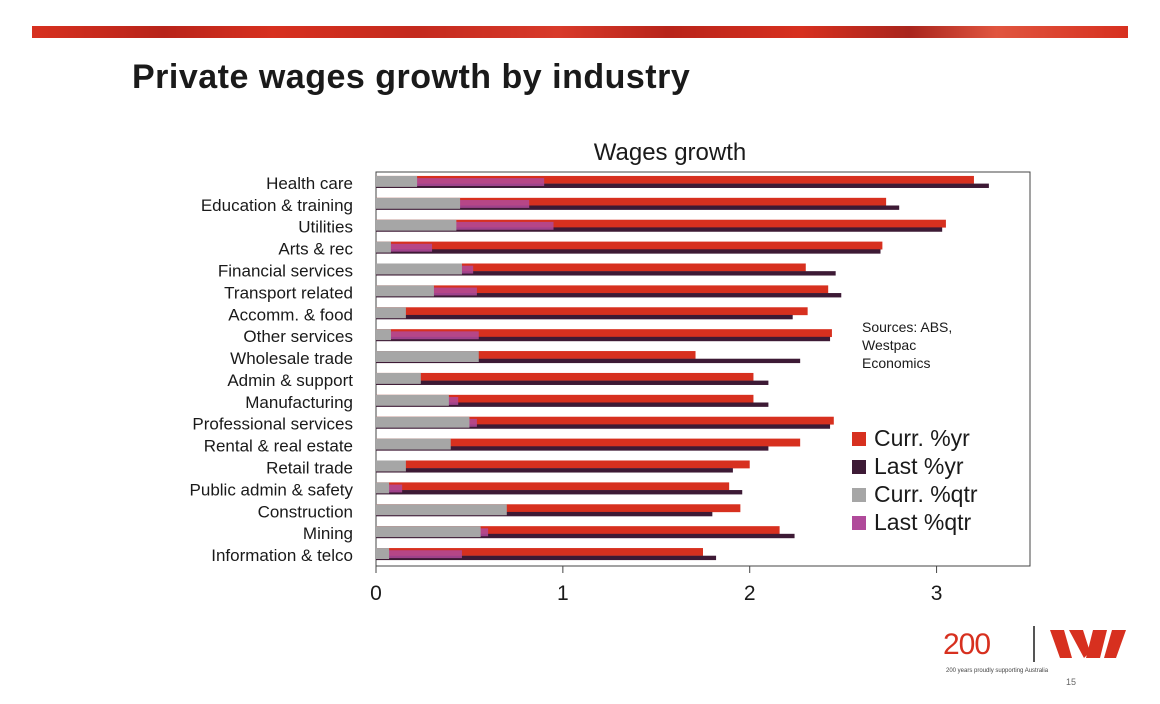  I want to click on logo-tagline: 200 years proudly supporting Australia, so click(997, 671).